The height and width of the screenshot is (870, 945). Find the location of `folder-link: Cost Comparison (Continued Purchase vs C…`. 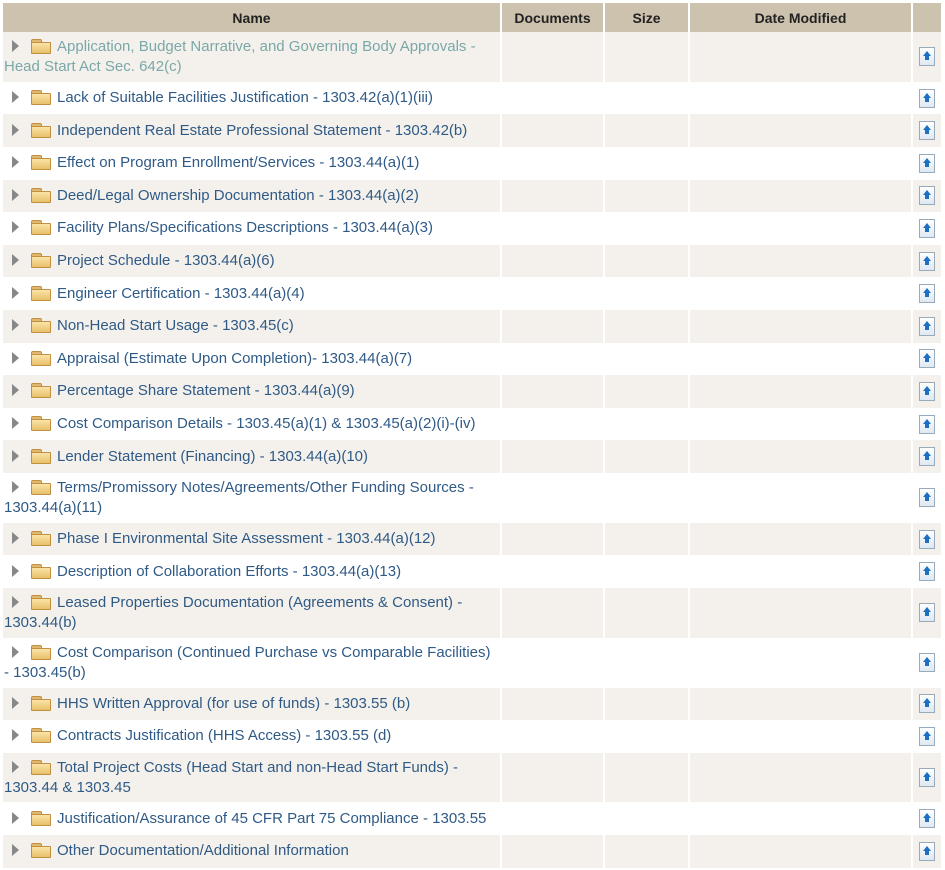

folder-link: Cost Comparison (Continued Purchase vs C… is located at coordinates (247, 662).